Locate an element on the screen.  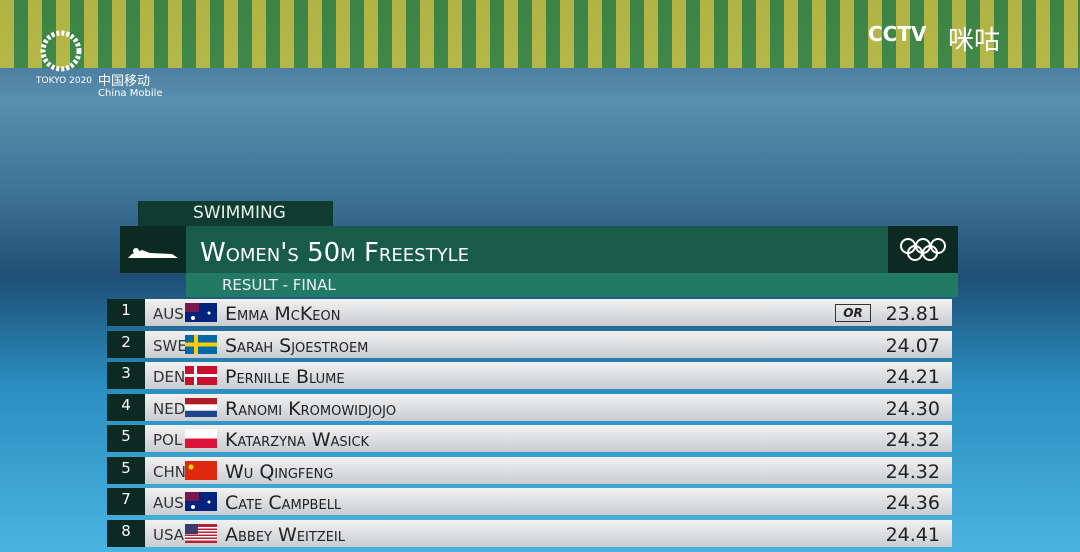
country-code: SWE is located at coordinates (170, 345).